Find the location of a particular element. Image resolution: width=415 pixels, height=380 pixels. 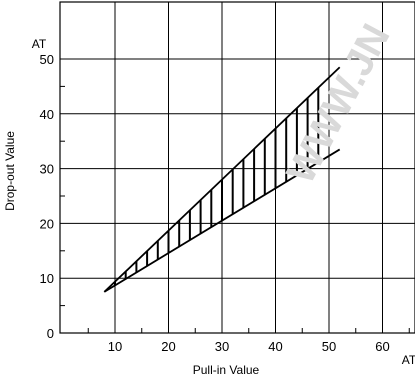

x-tick-label: 60 is located at coordinates (382, 346).